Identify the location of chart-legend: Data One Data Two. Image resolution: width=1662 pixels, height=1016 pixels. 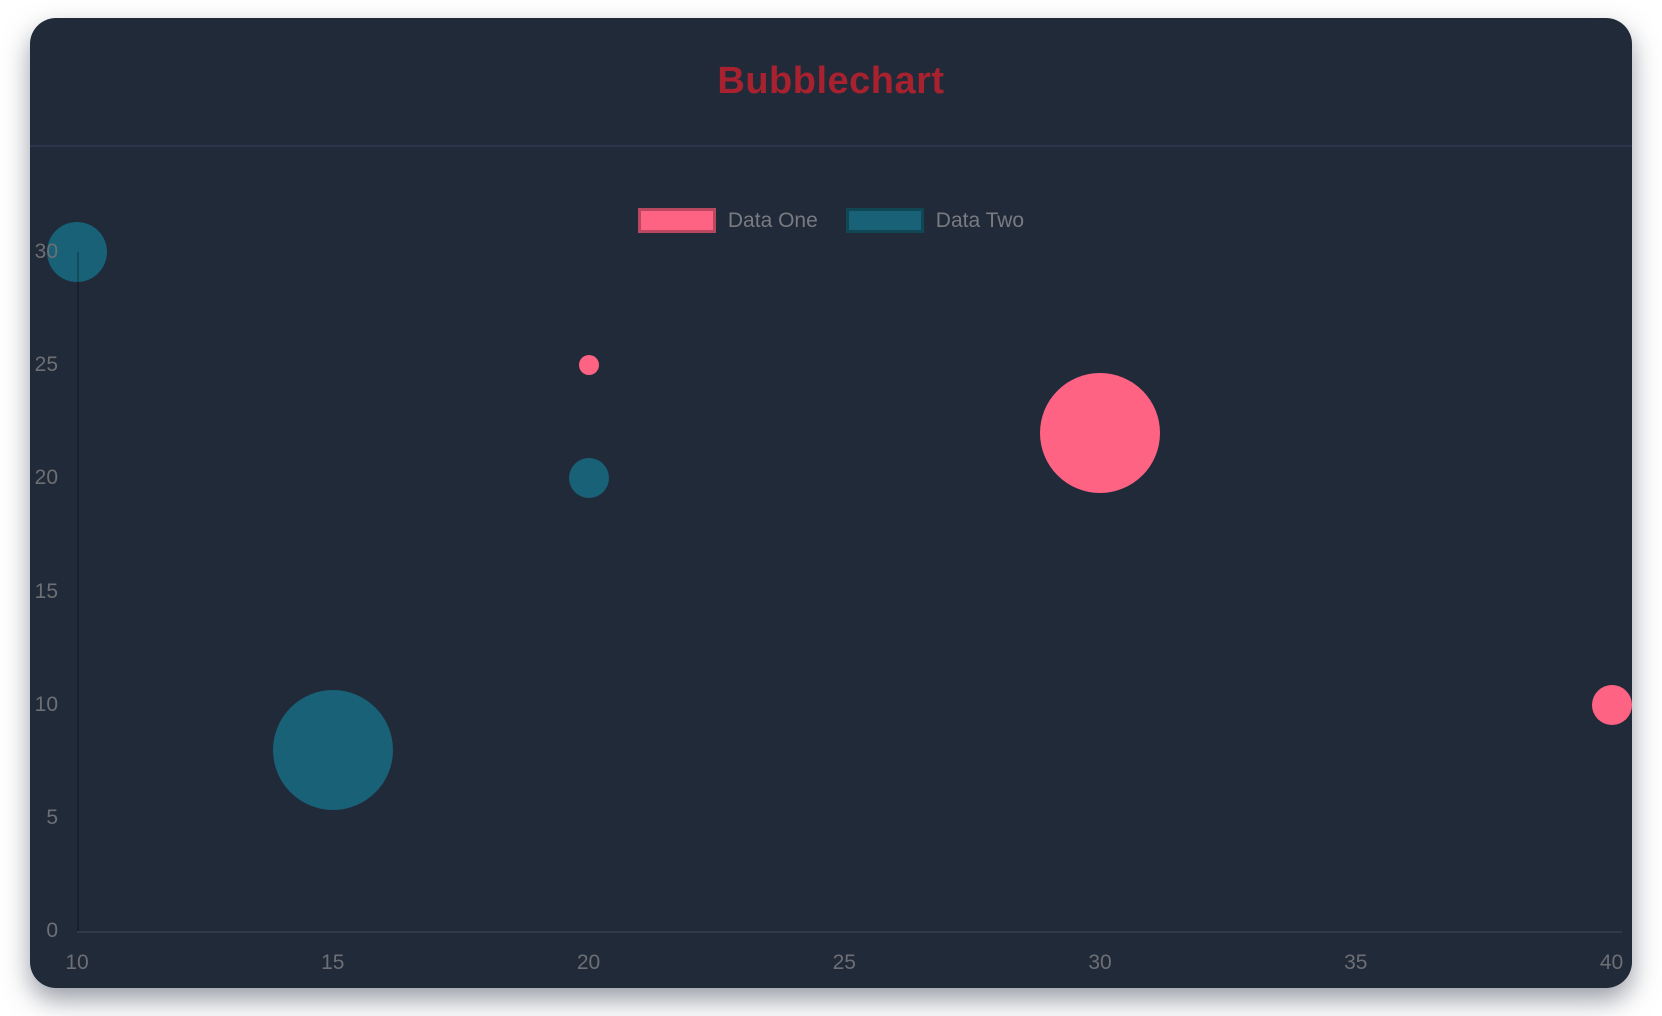
(831, 220).